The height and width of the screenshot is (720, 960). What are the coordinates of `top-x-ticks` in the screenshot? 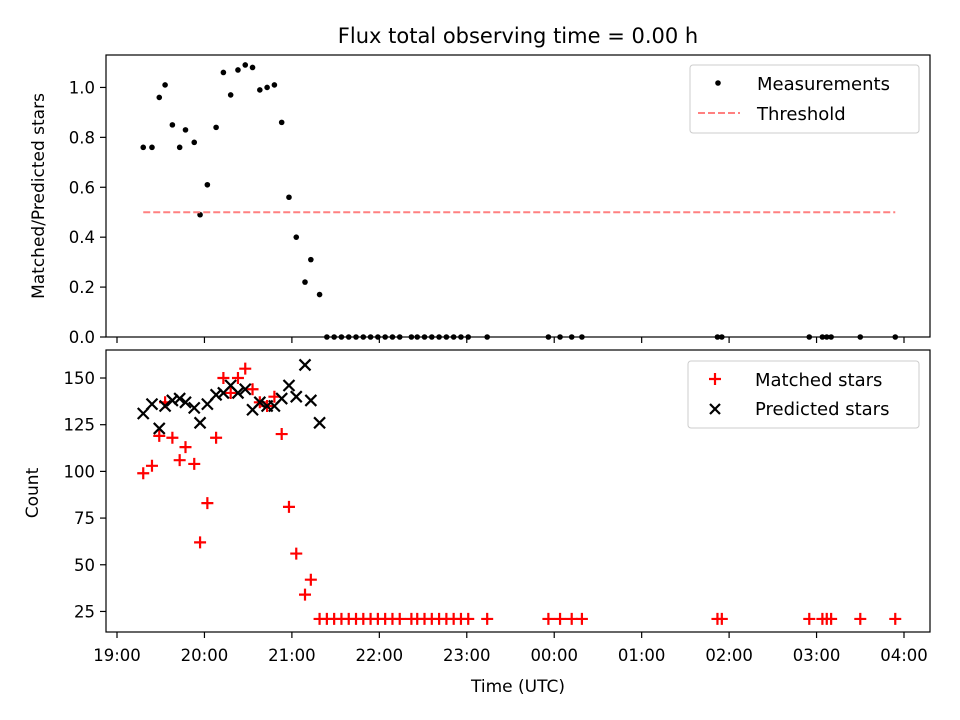 It's located at (510, 340).